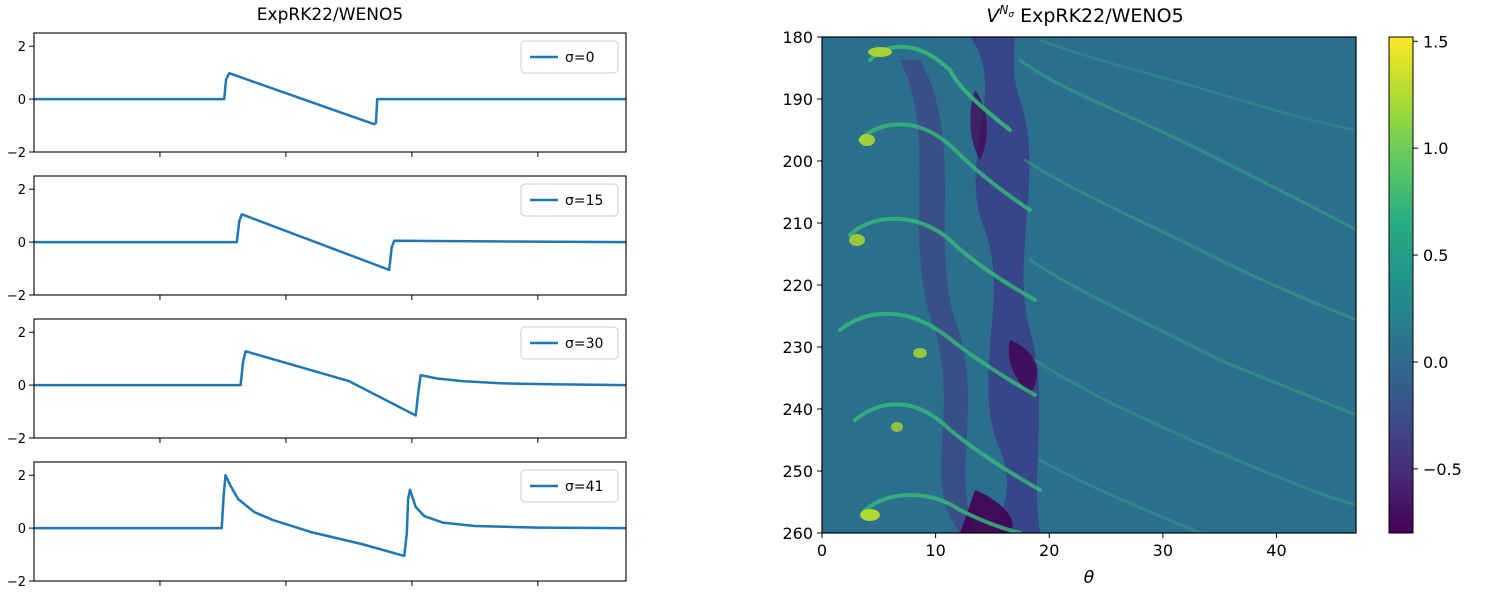 Image resolution: width=1500 pixels, height=600 pixels. Describe the element at coordinates (797, 471) in the screenshot. I see `heat-ytick-label: 250` at that location.